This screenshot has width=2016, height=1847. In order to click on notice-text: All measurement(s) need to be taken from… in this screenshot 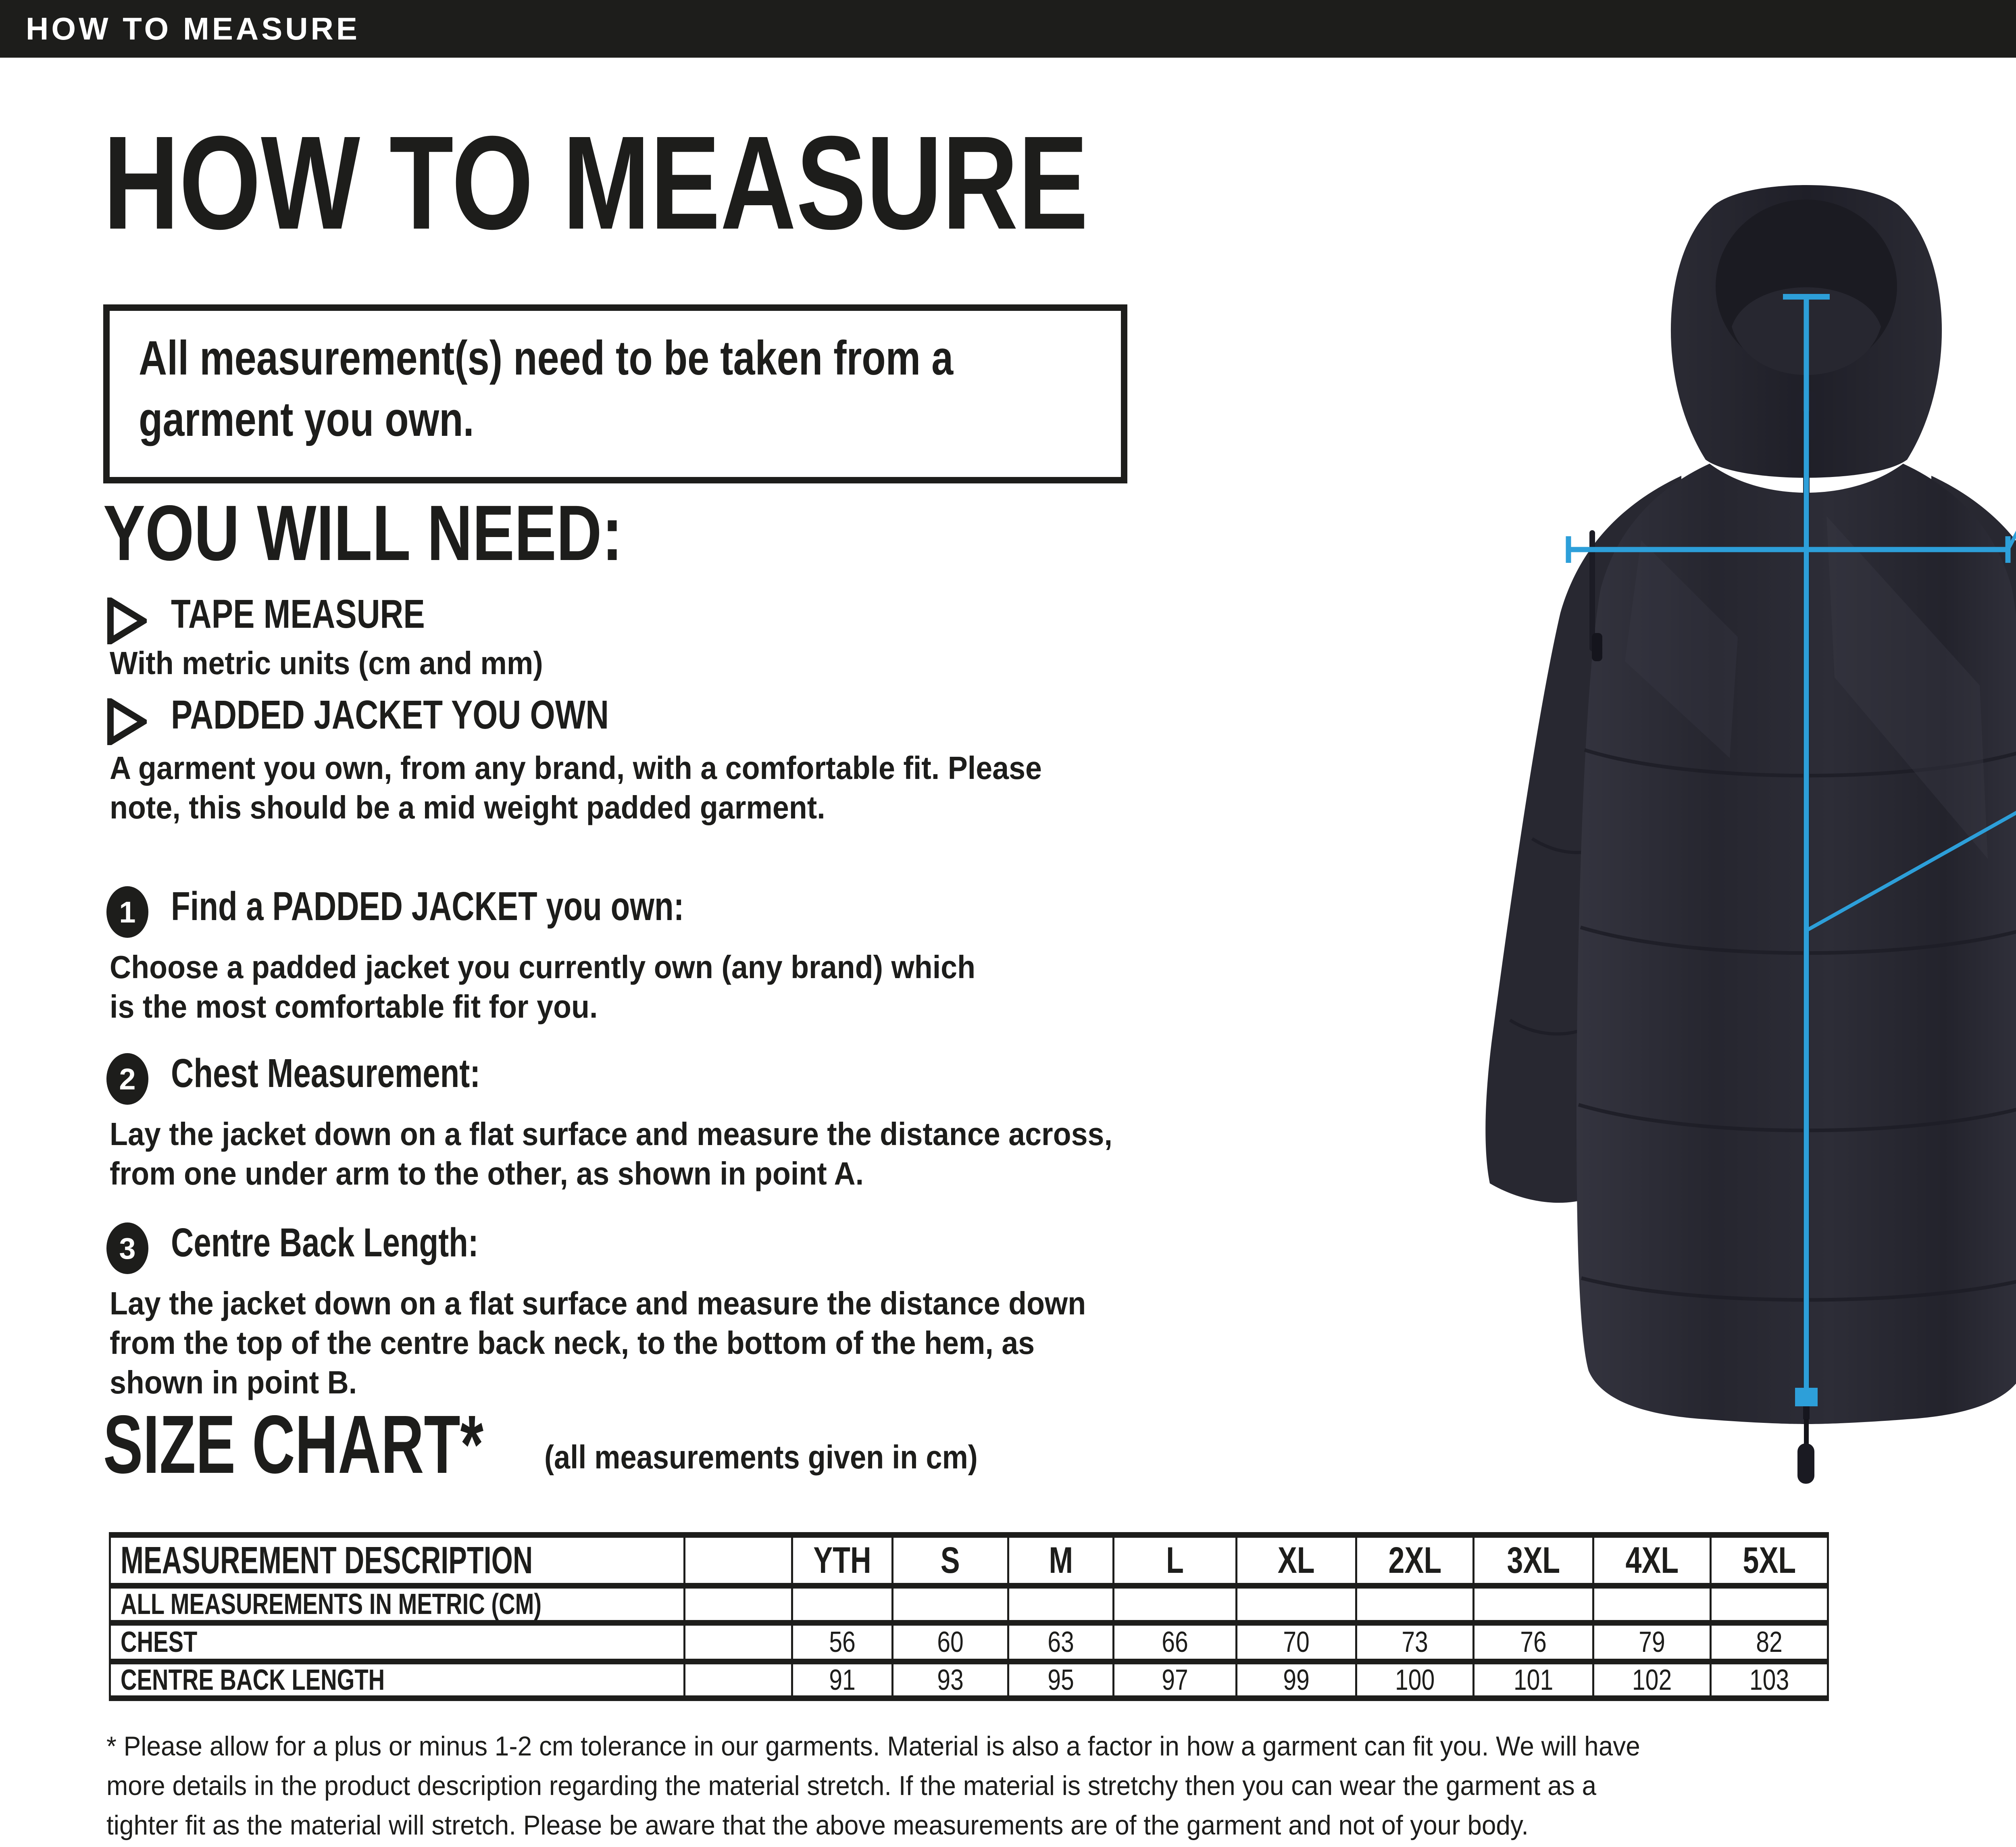, I will do `click(642, 388)`.